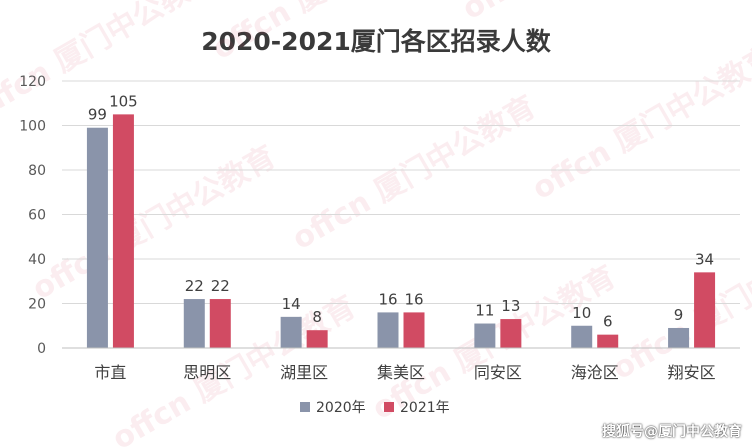 The image size is (752, 447). What do you see at coordinates (401, 372) in the screenshot?
I see `x-tick-label: 集美区` at bounding box center [401, 372].